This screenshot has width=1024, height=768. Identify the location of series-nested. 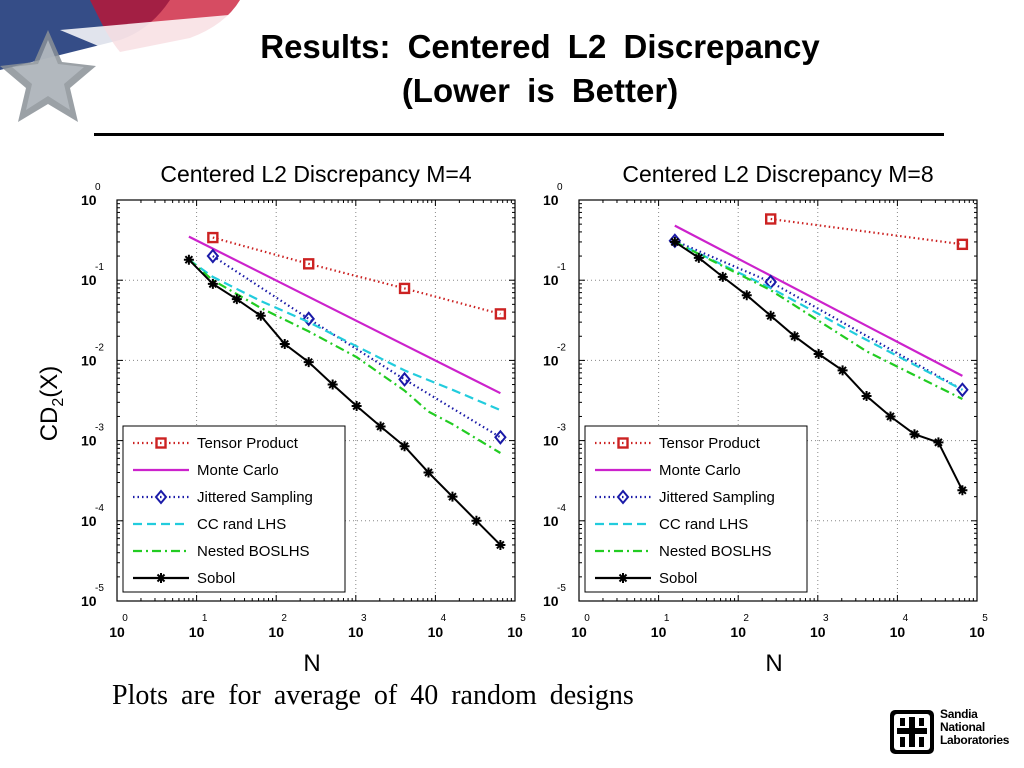
(344, 356).